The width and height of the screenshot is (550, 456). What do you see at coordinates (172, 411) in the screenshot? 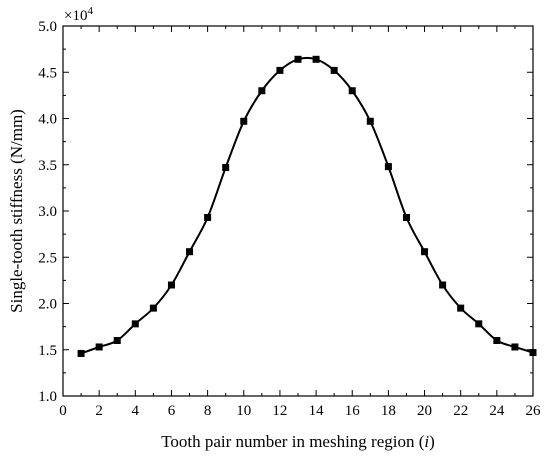
I see `x-tick-label: 6` at bounding box center [172, 411].